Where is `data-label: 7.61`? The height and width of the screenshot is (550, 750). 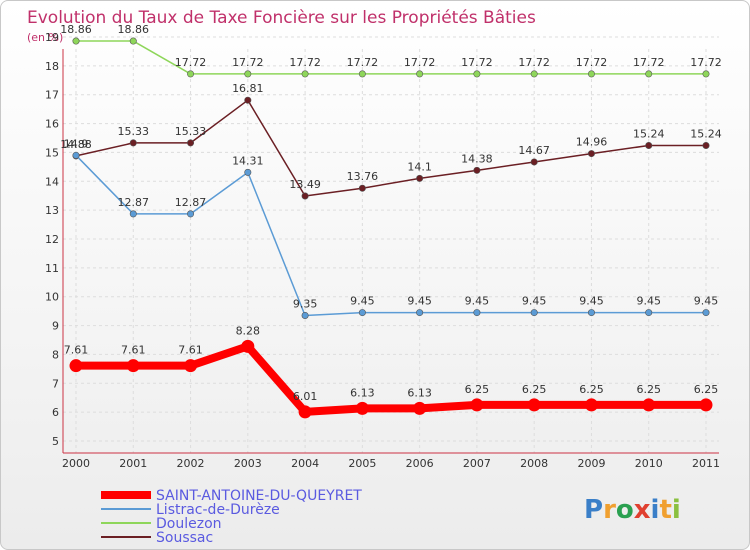 data-label: 7.61 is located at coordinates (190, 350).